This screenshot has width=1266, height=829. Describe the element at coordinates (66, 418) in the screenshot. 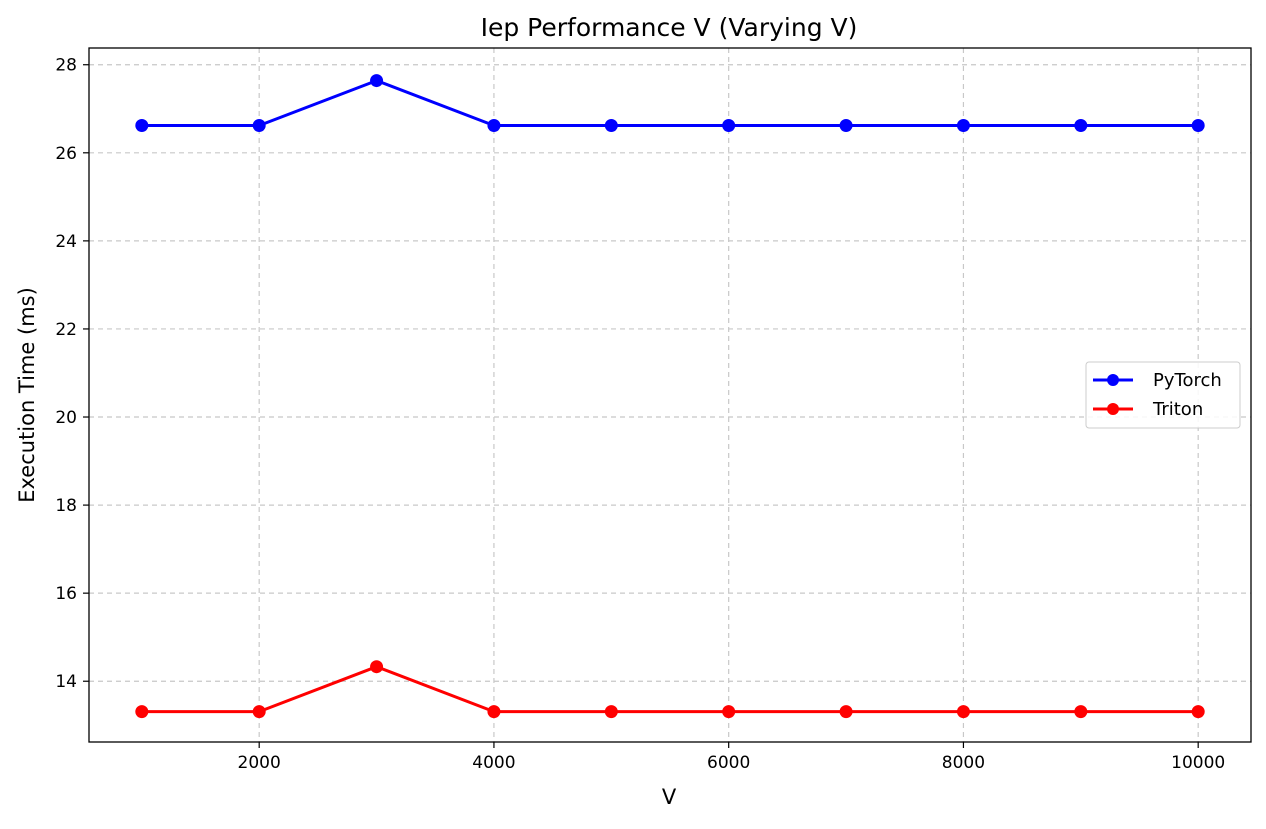

I see `y-tick-label: 20` at that location.